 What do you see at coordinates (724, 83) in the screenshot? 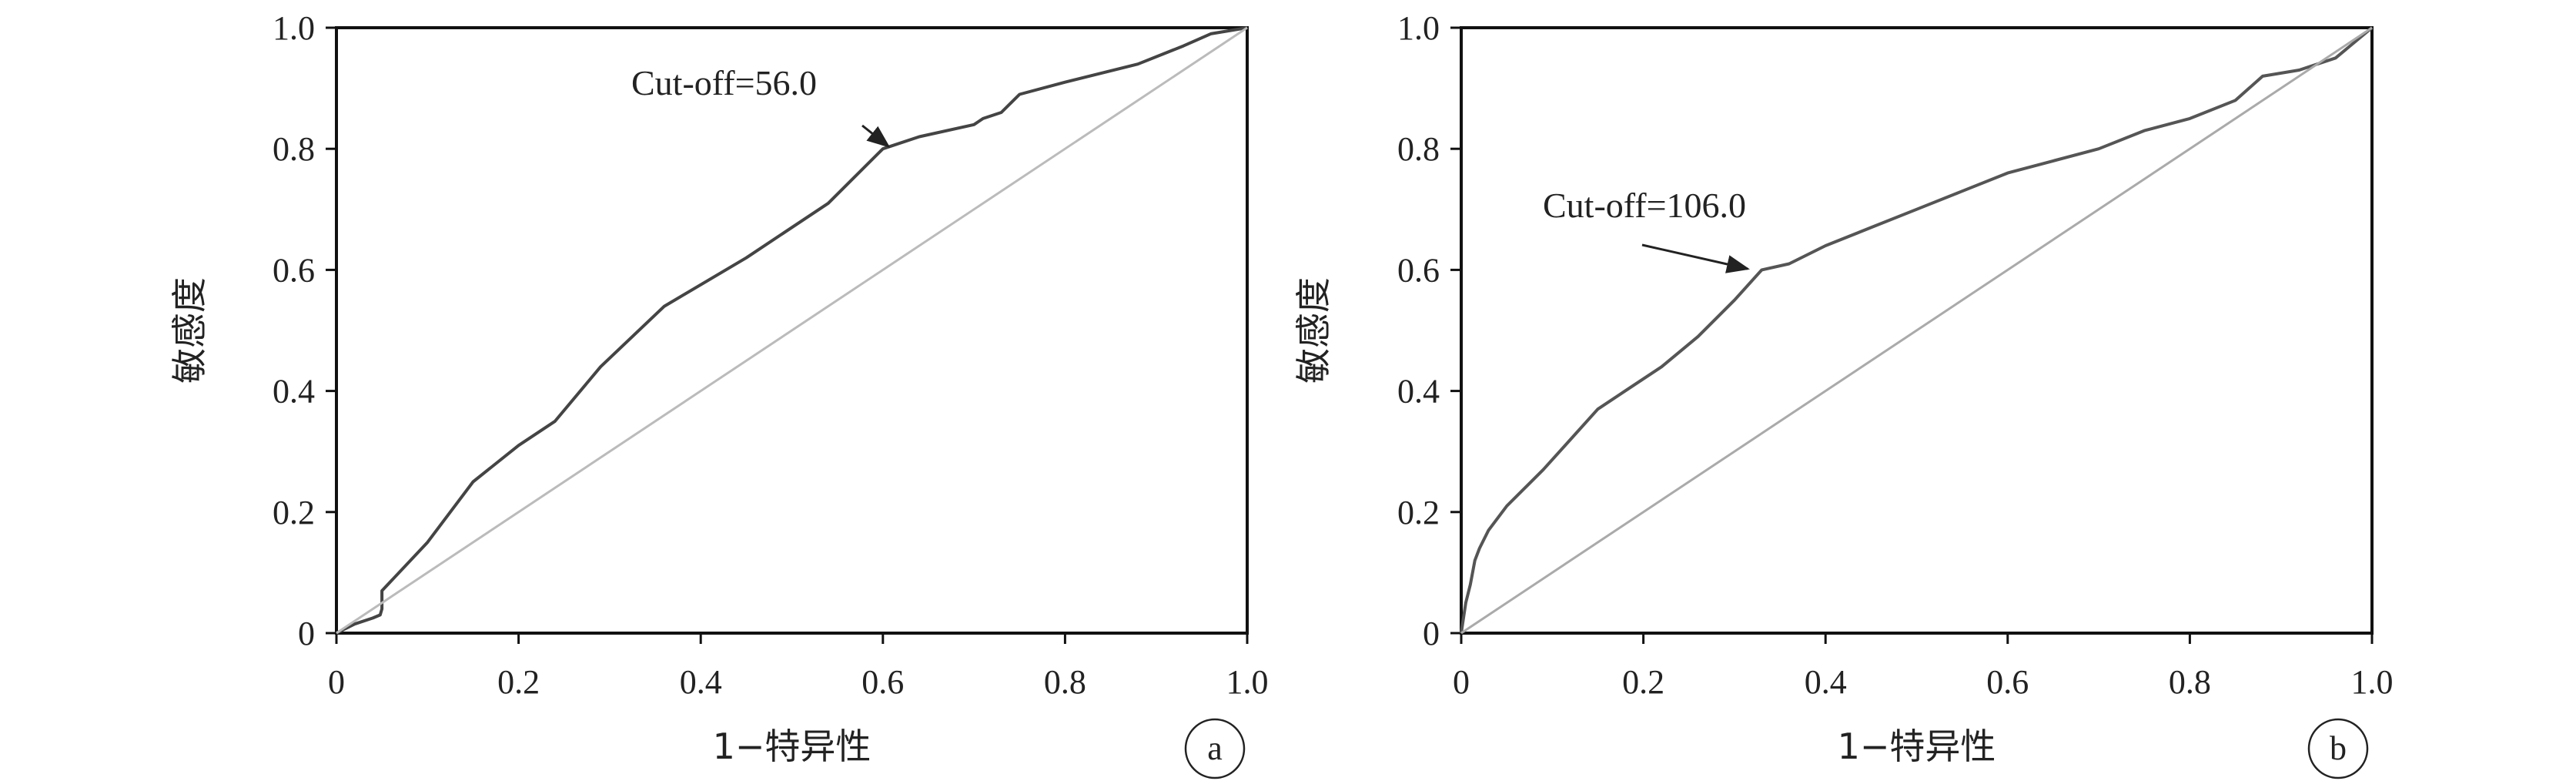
I see `cutoff-annotation: Cut-off=56.0` at bounding box center [724, 83].